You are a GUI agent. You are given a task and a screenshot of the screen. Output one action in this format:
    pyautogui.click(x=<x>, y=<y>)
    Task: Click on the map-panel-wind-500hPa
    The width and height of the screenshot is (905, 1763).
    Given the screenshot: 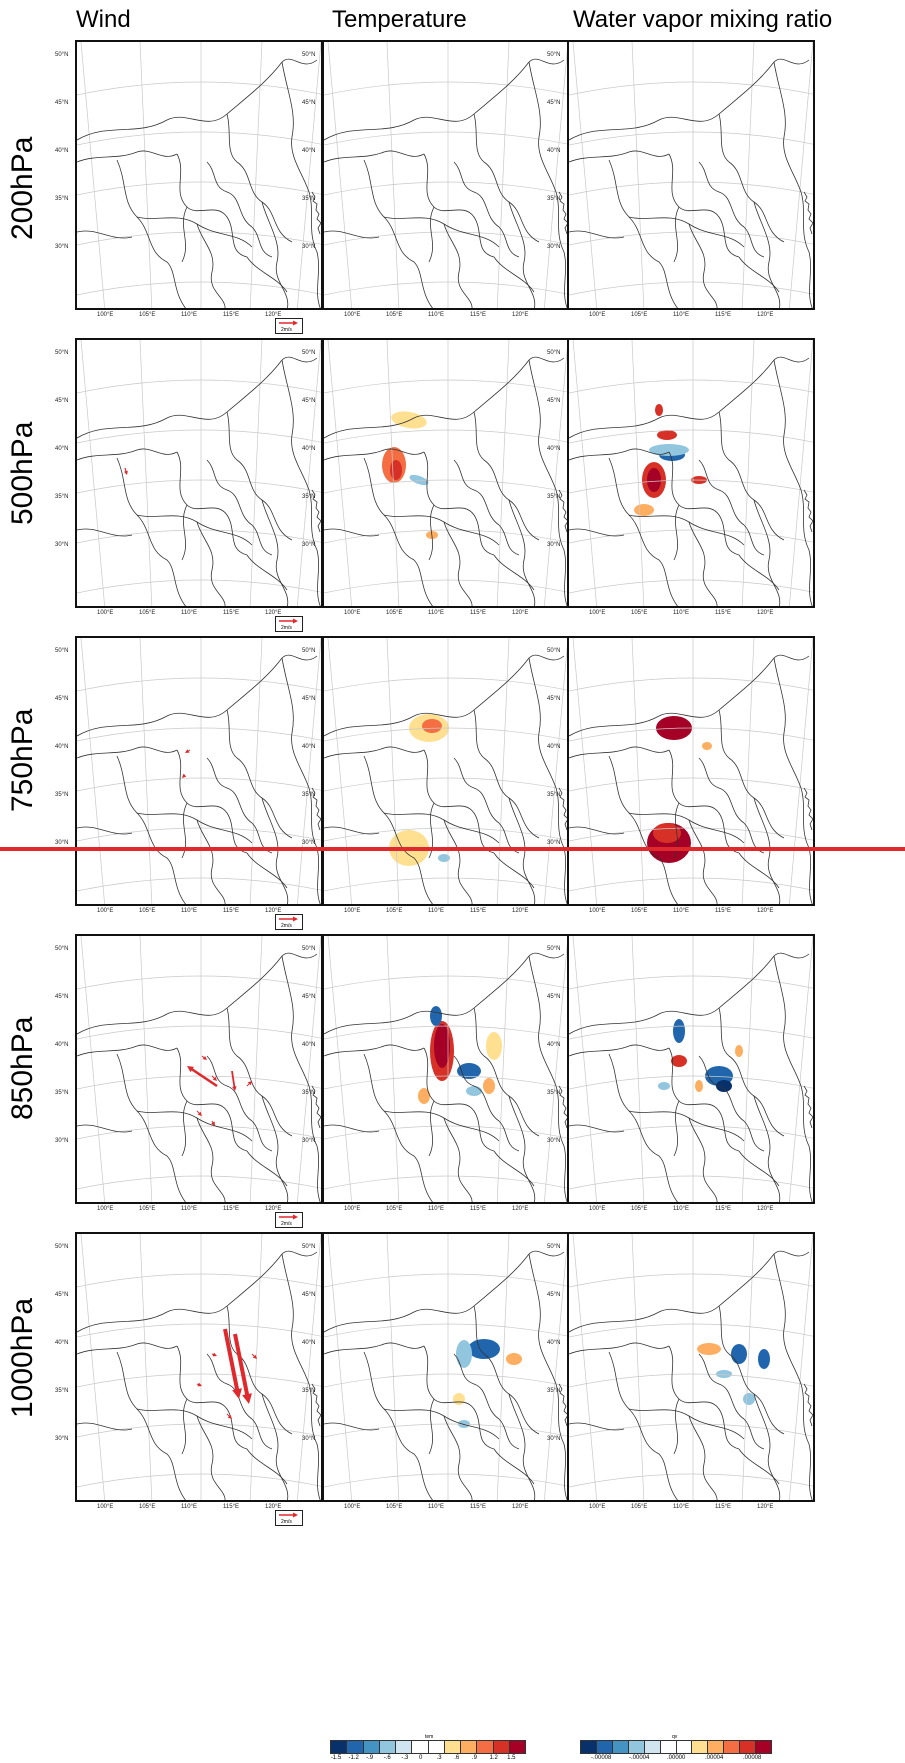 What is the action you would take?
    pyautogui.click(x=199, y=473)
    